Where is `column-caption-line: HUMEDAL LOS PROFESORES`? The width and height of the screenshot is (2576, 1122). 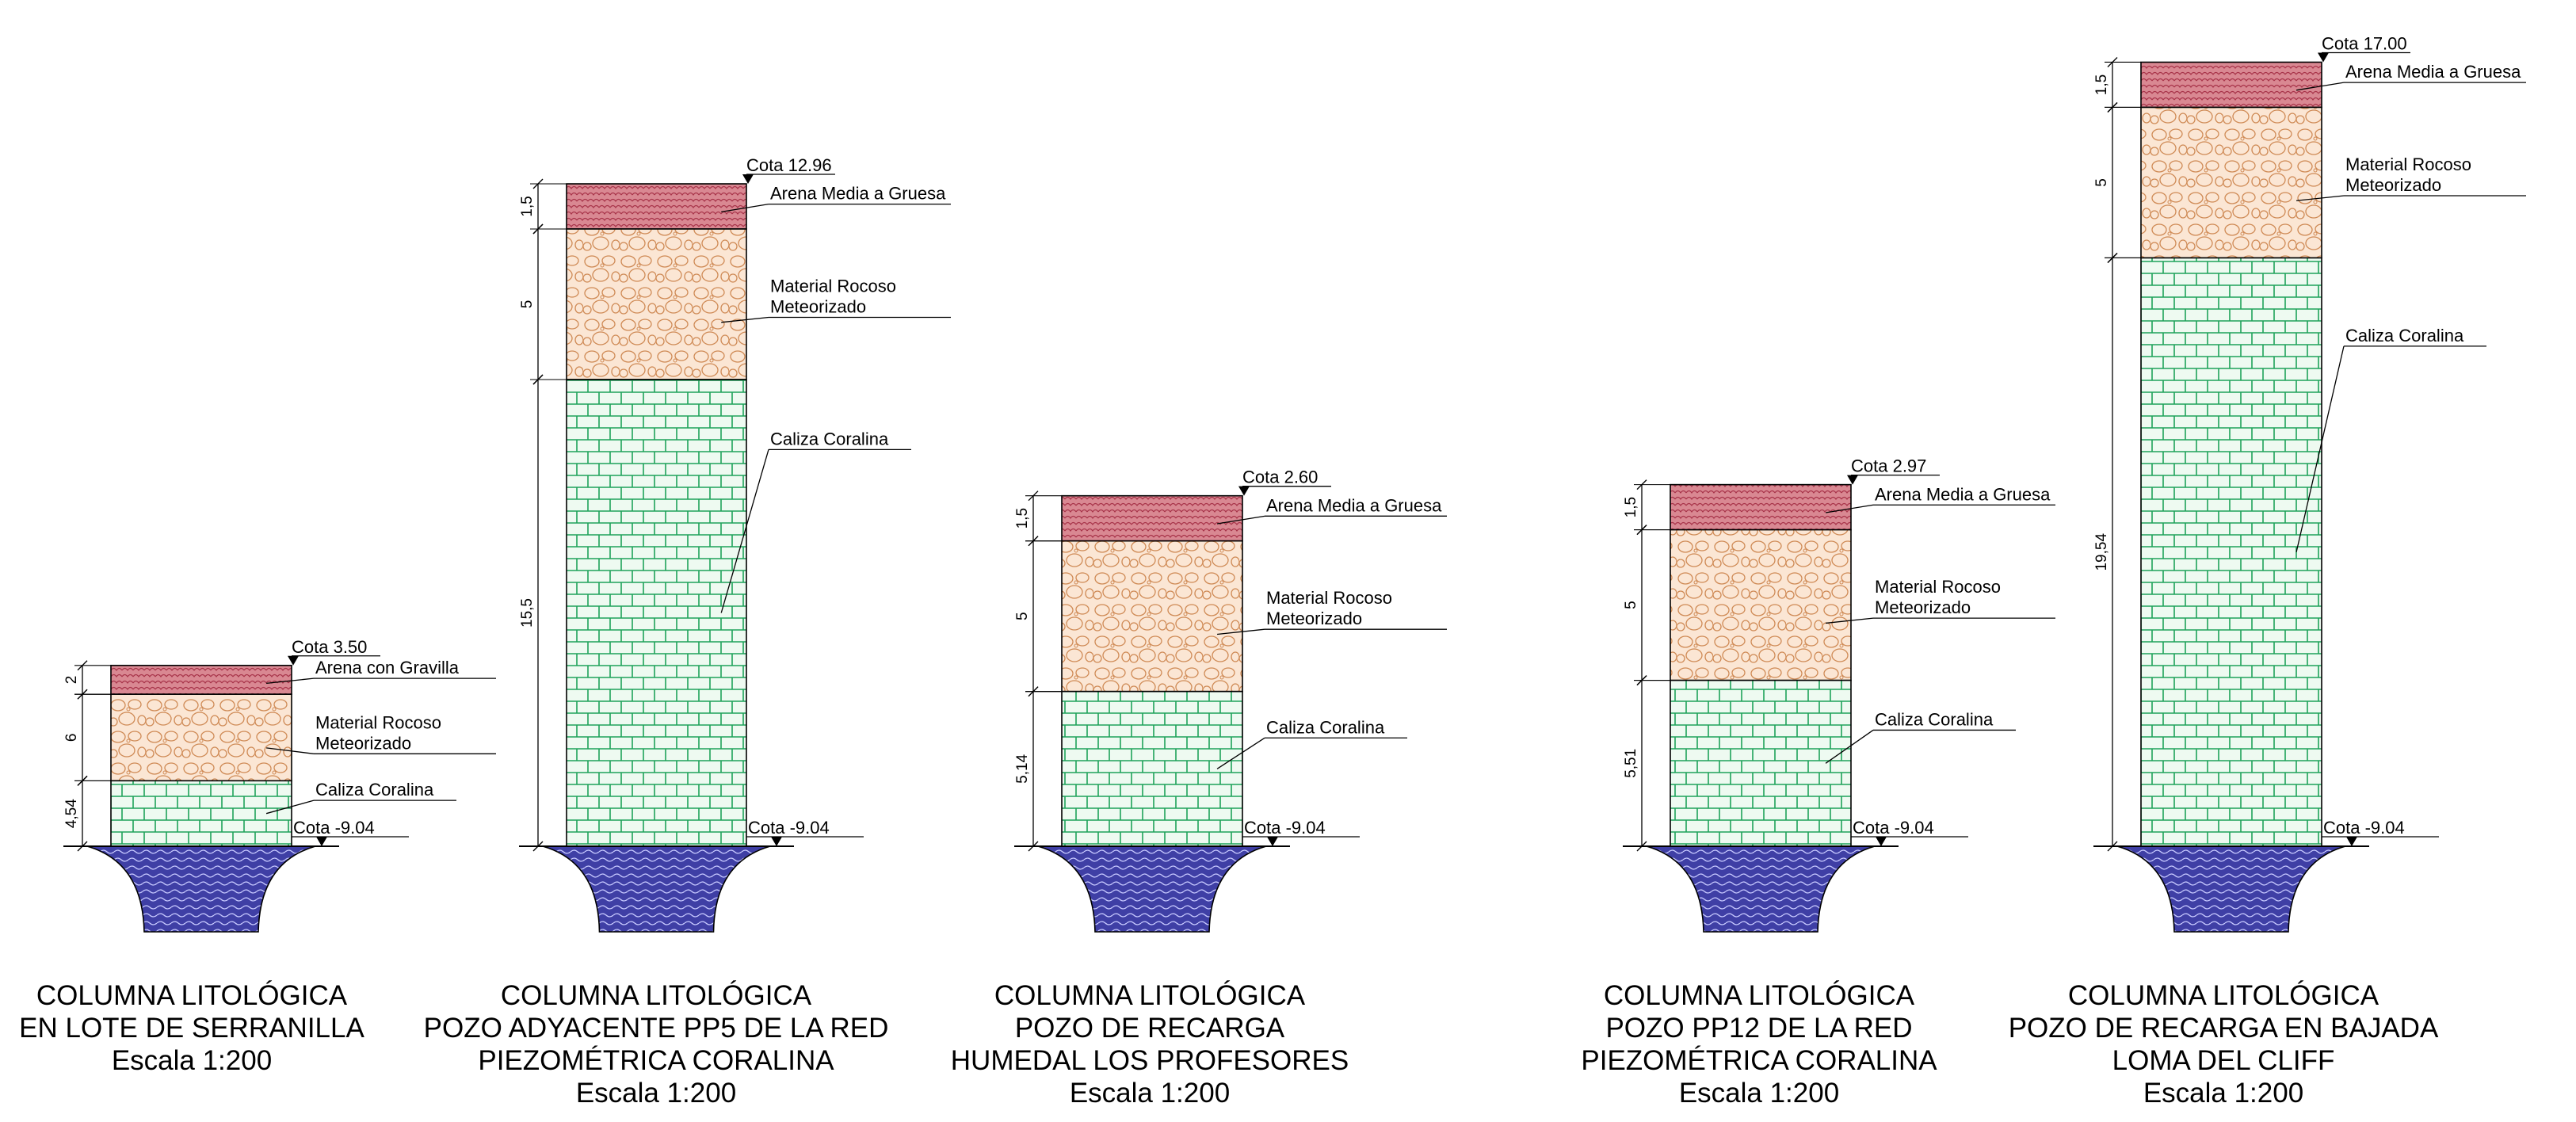 column-caption-line: HUMEDAL LOS PROFESORES is located at coordinates (1150, 1060).